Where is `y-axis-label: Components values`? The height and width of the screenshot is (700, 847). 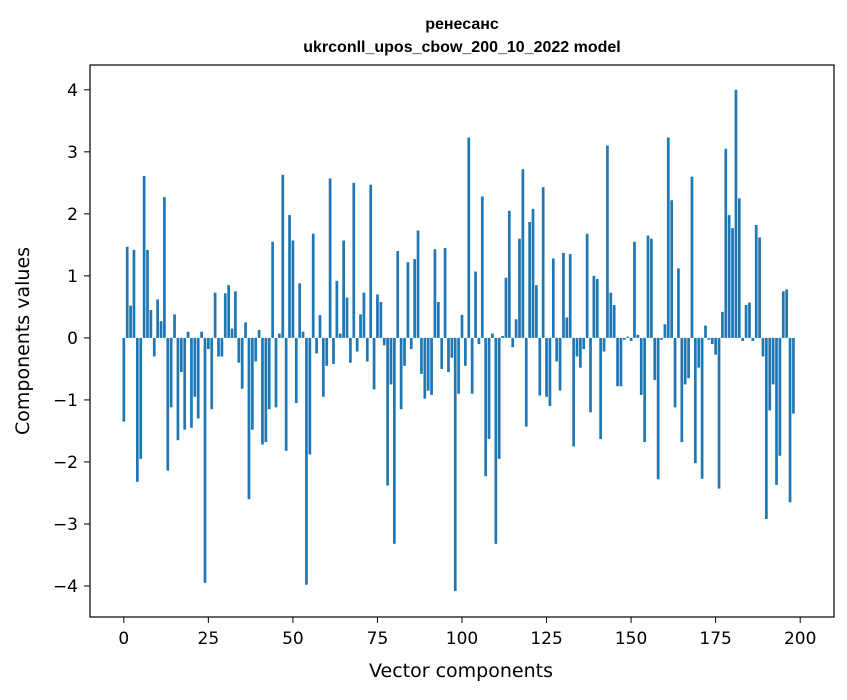 y-axis-label: Components values is located at coordinates (23, 341).